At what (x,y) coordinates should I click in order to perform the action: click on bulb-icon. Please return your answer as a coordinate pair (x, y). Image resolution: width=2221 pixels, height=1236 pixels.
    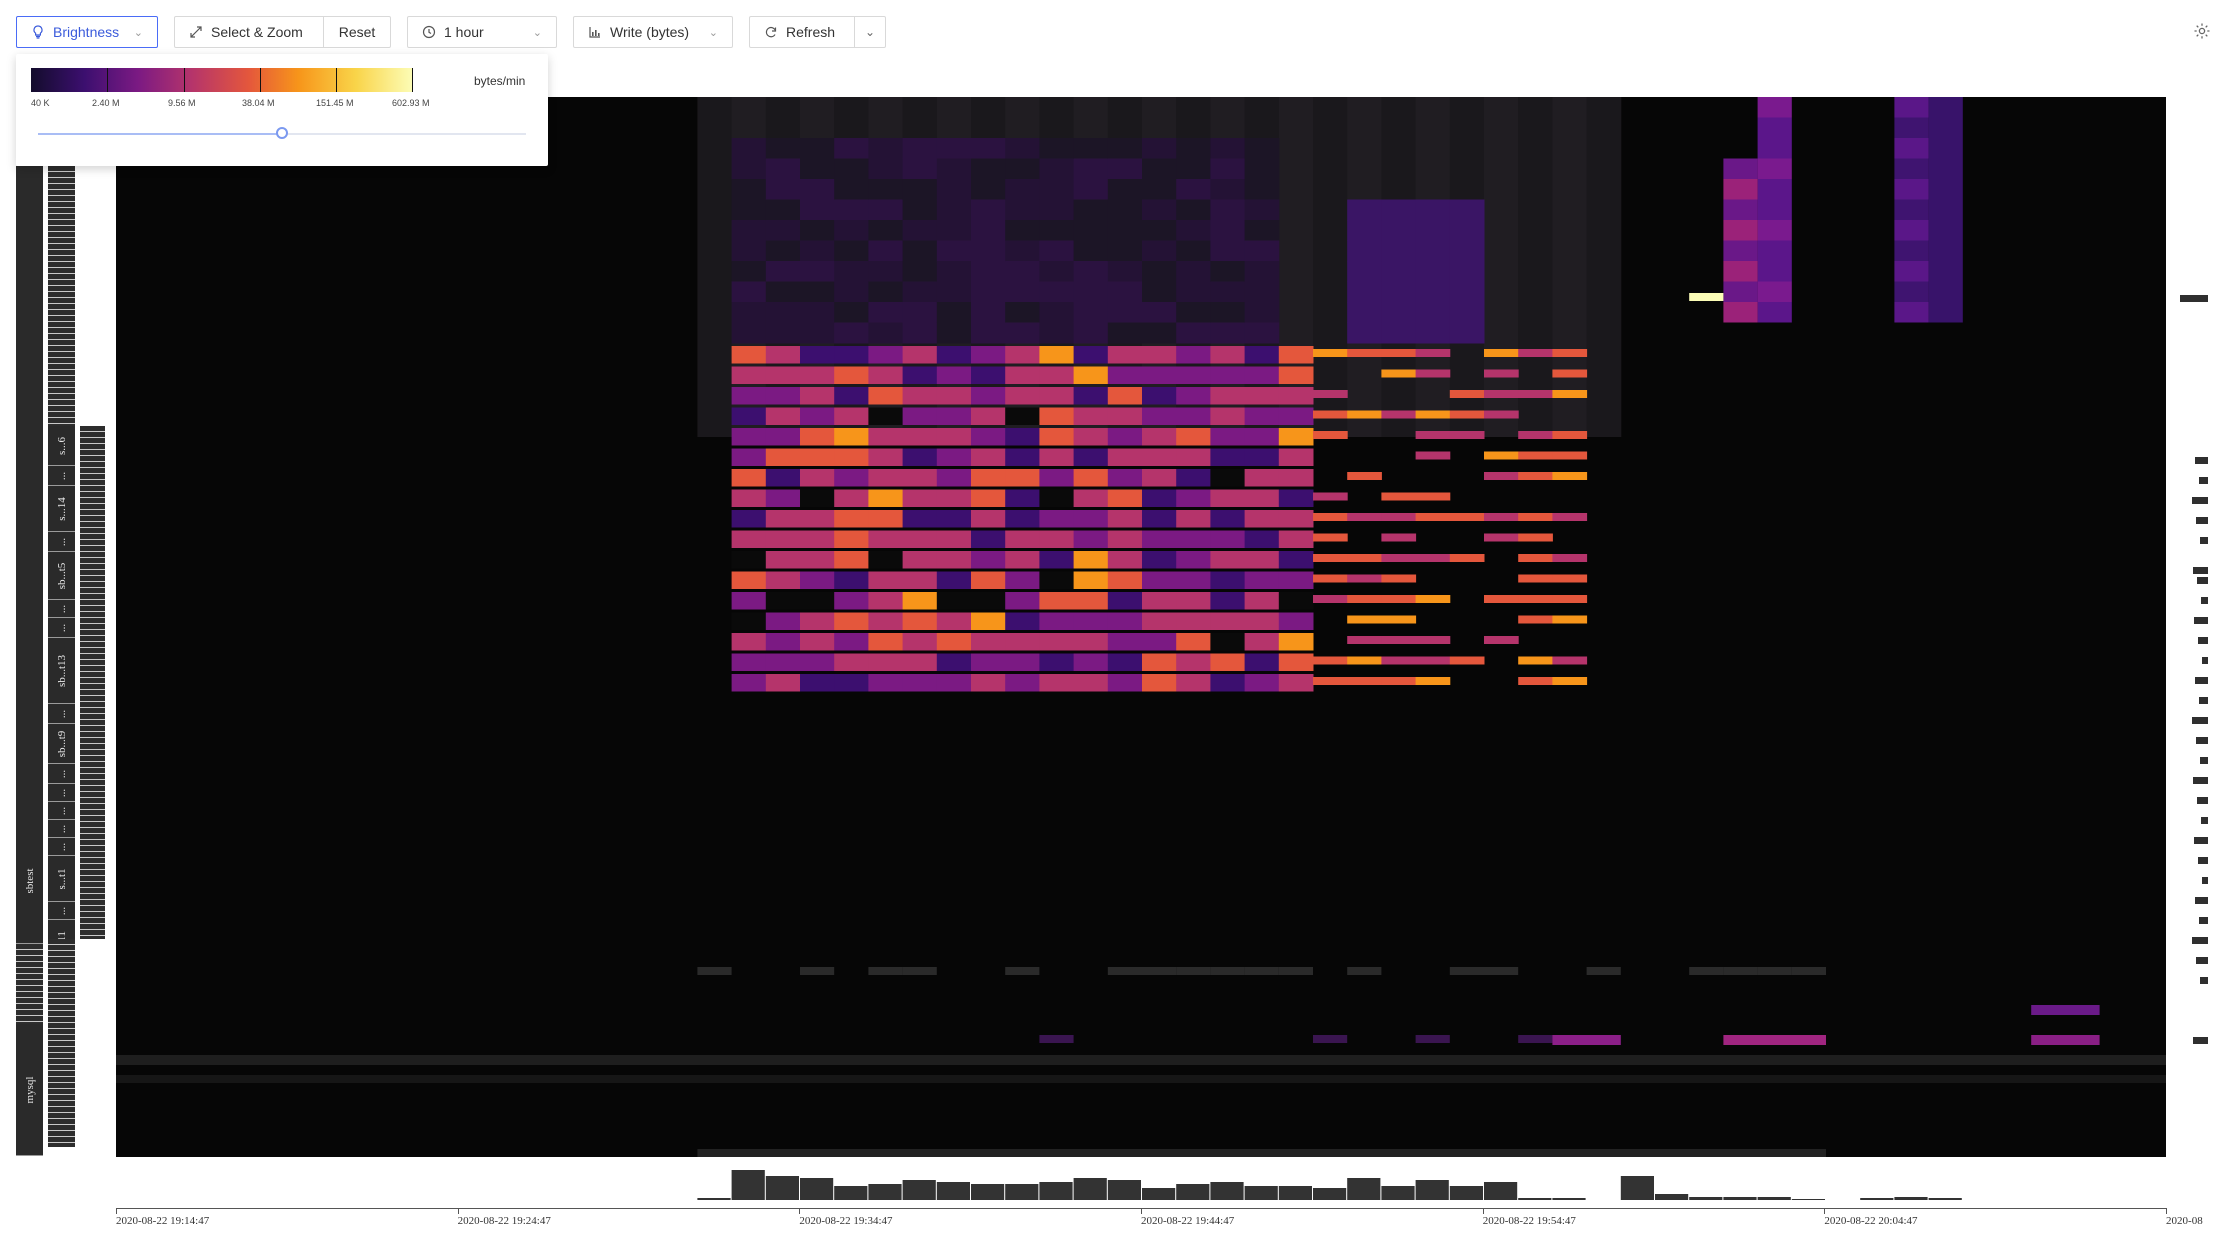
    Looking at the image, I should click on (38, 32).